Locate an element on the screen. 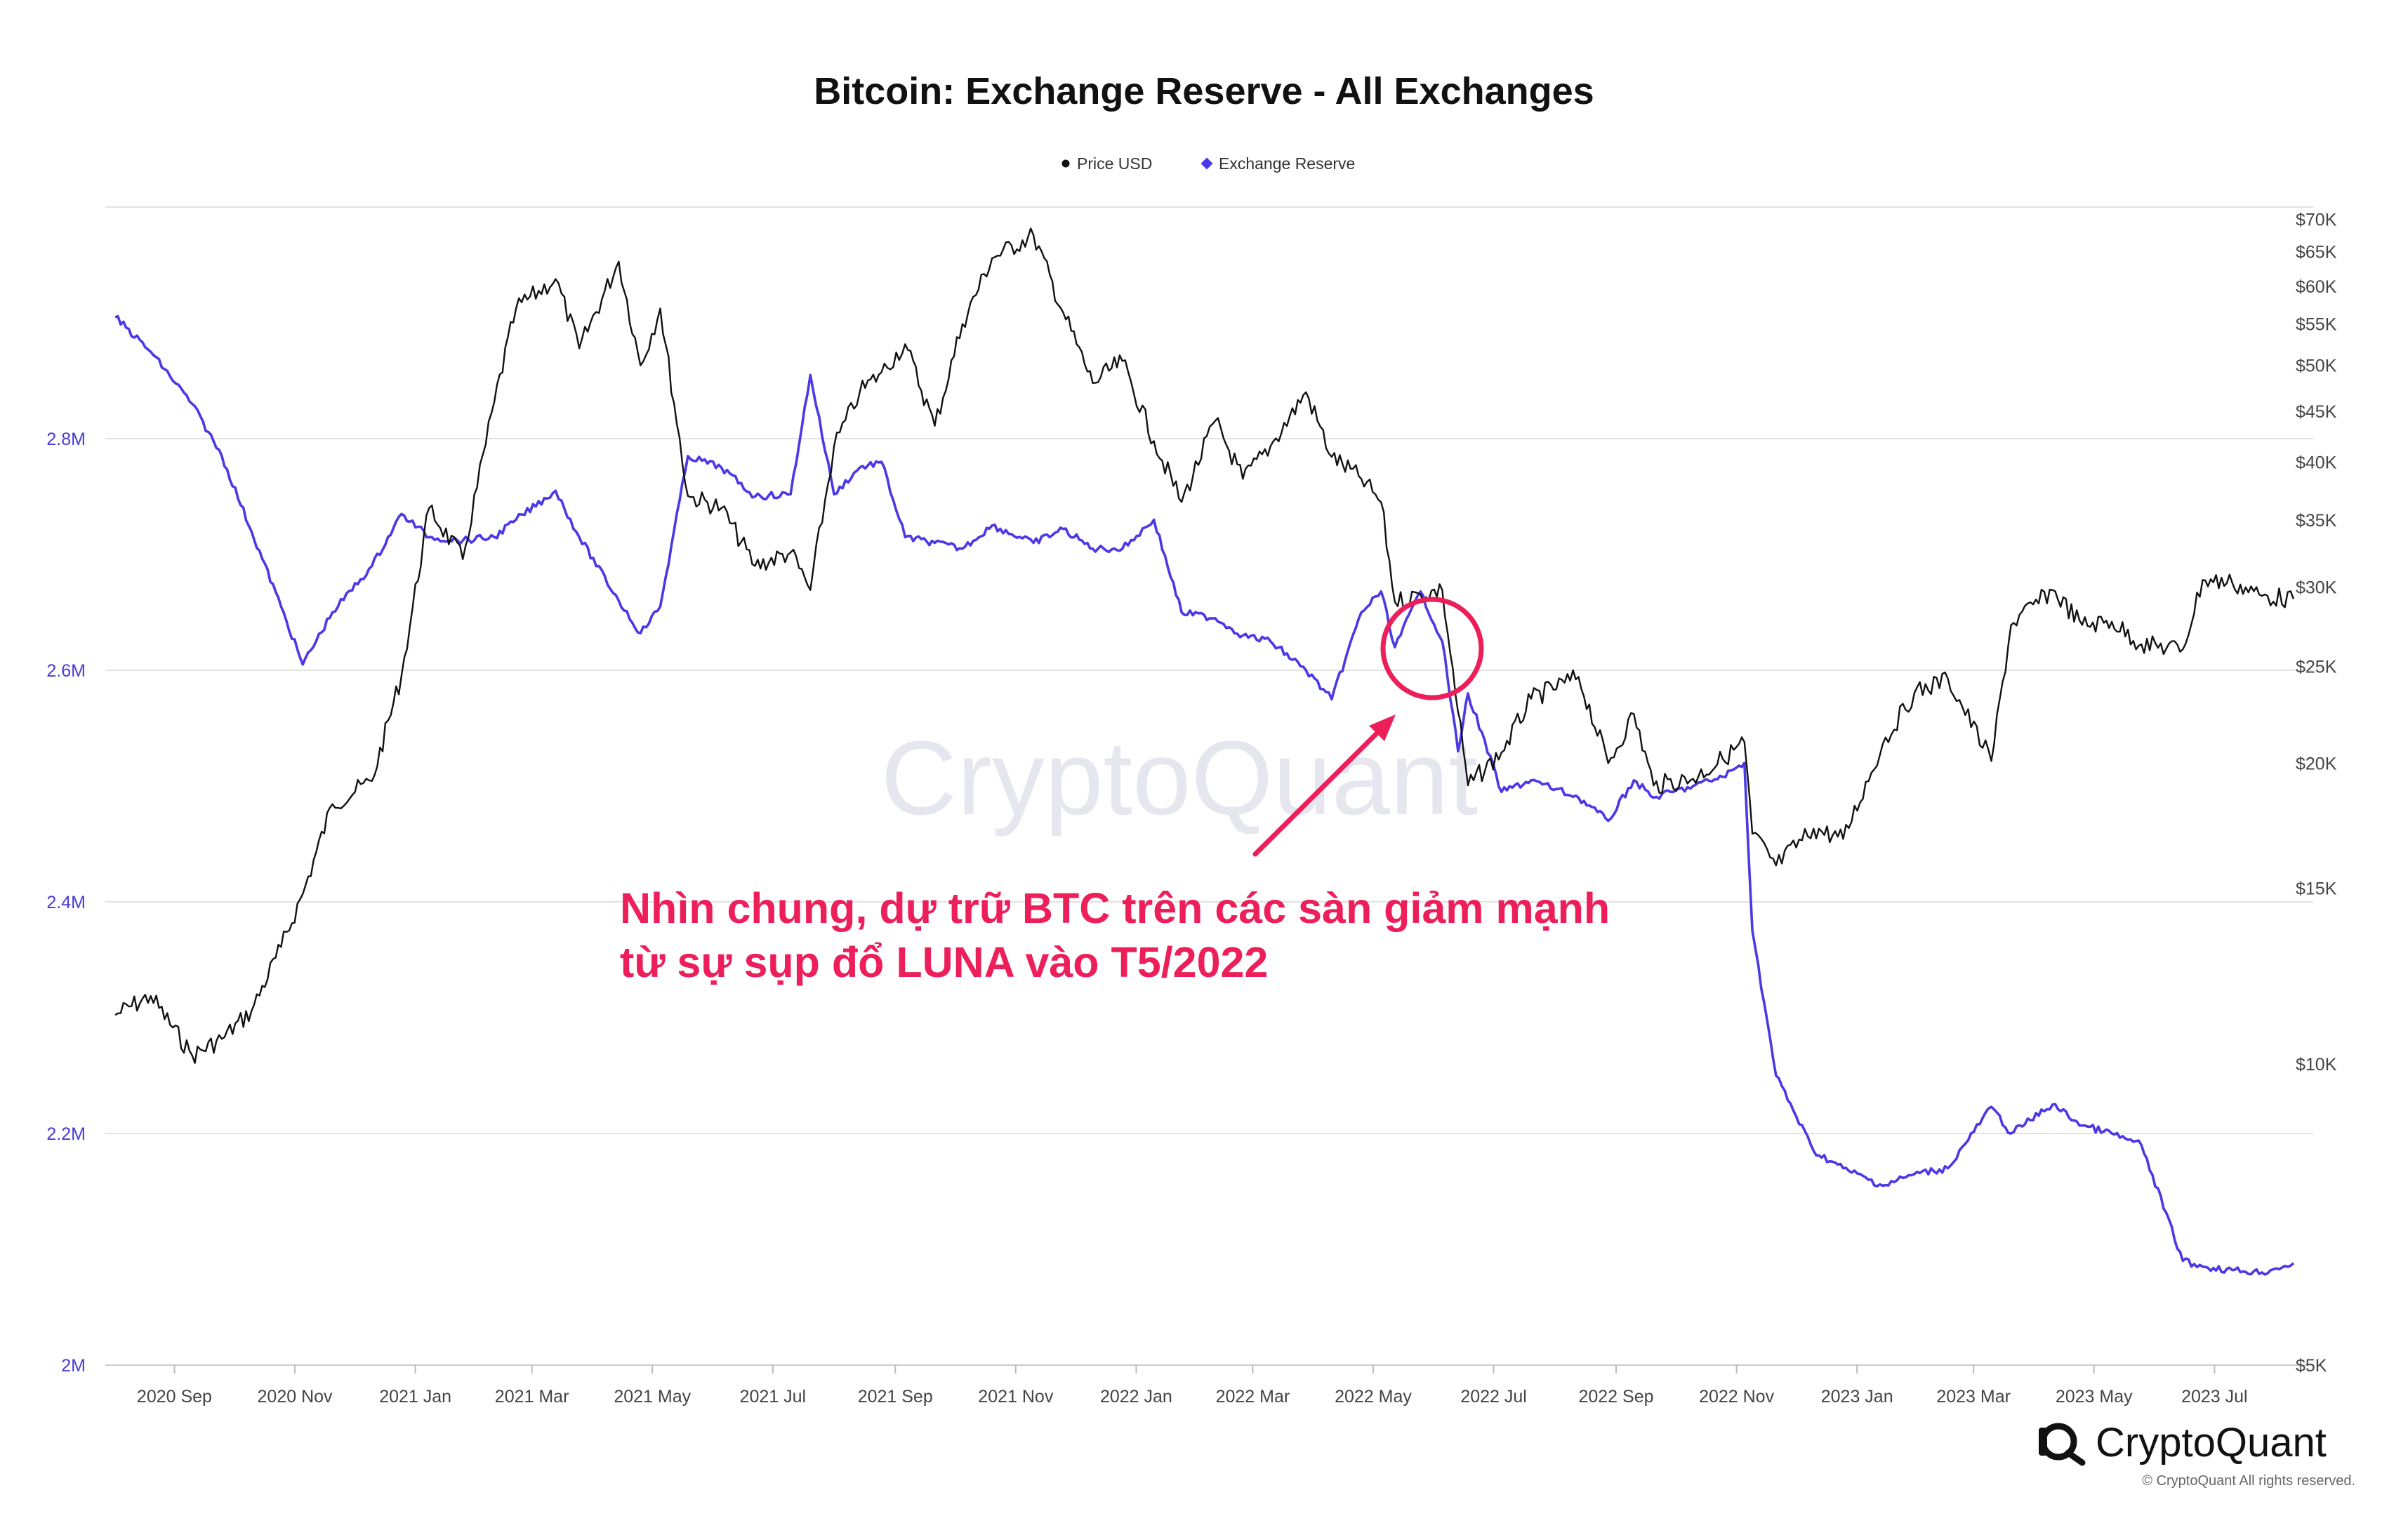 This screenshot has height=1516, width=2408. x-tick-label: 2022 May is located at coordinates (1373, 1397).